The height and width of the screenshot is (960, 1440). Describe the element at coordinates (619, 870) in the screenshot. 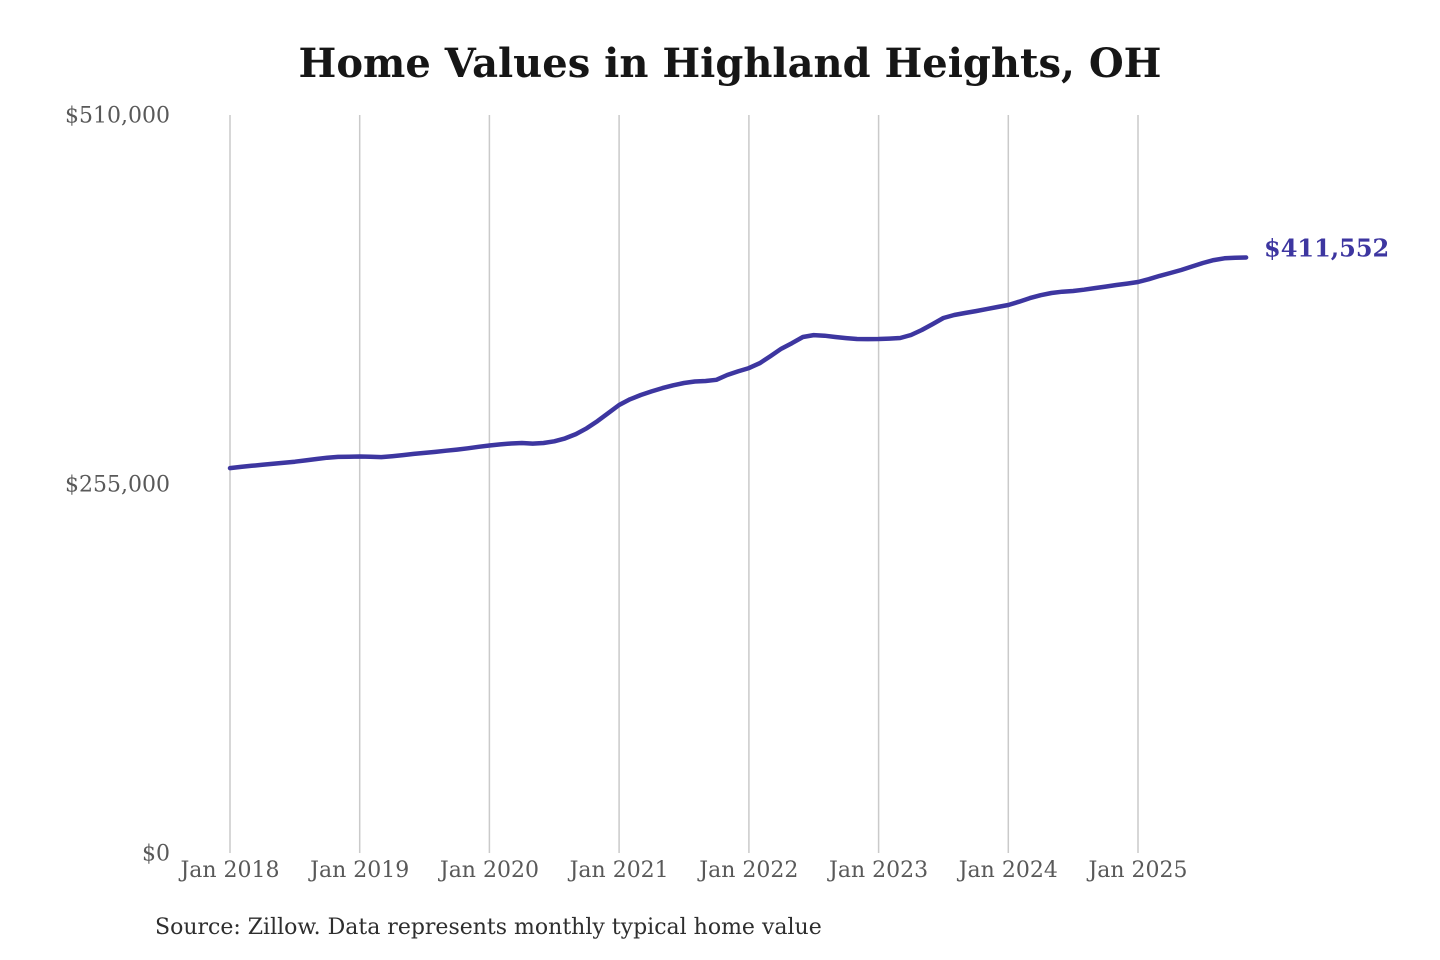

I see `x-axis-tick-label: Jan 2021` at that location.